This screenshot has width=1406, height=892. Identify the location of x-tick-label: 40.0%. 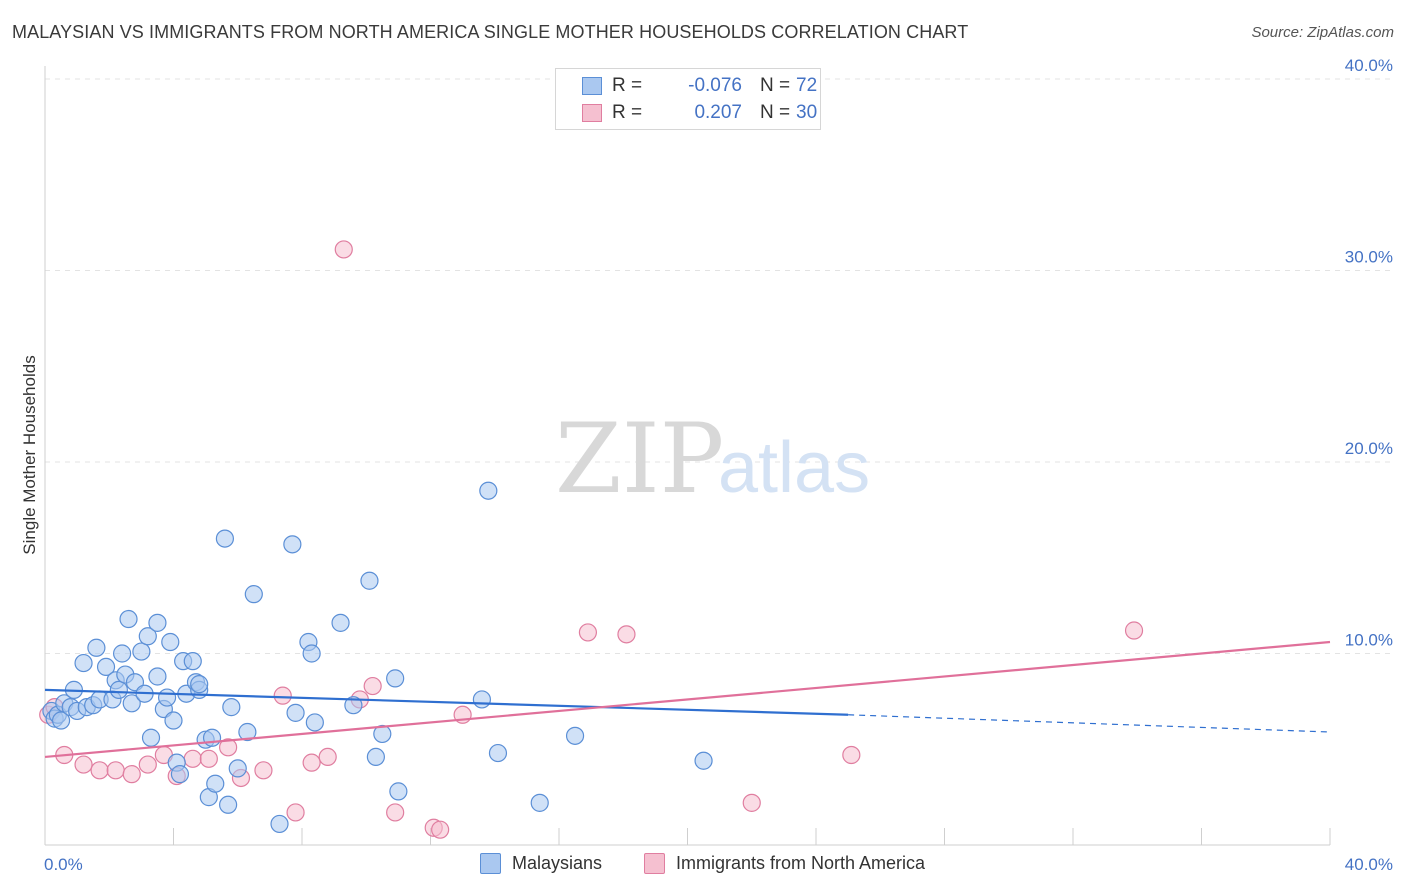
(1369, 864).